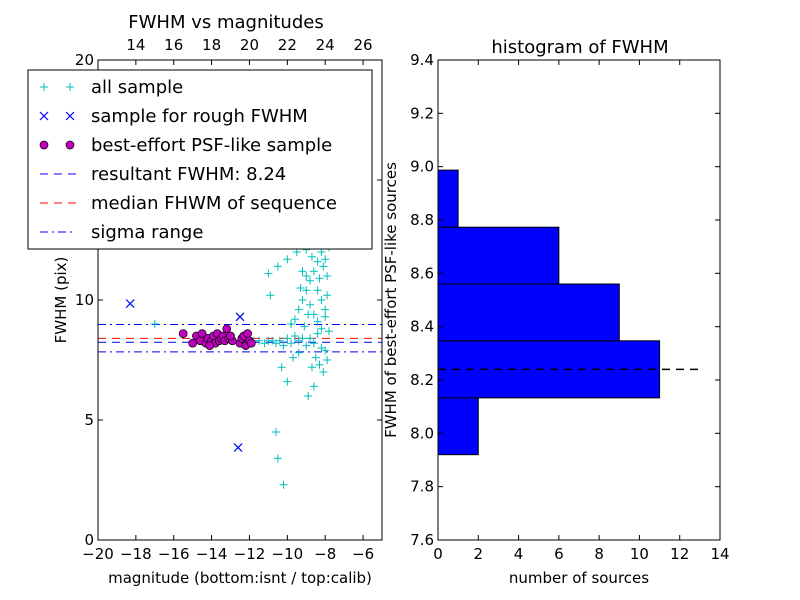  What do you see at coordinates (136, 554) in the screenshot?
I see `scatter-x-tick-label: −18` at bounding box center [136, 554].